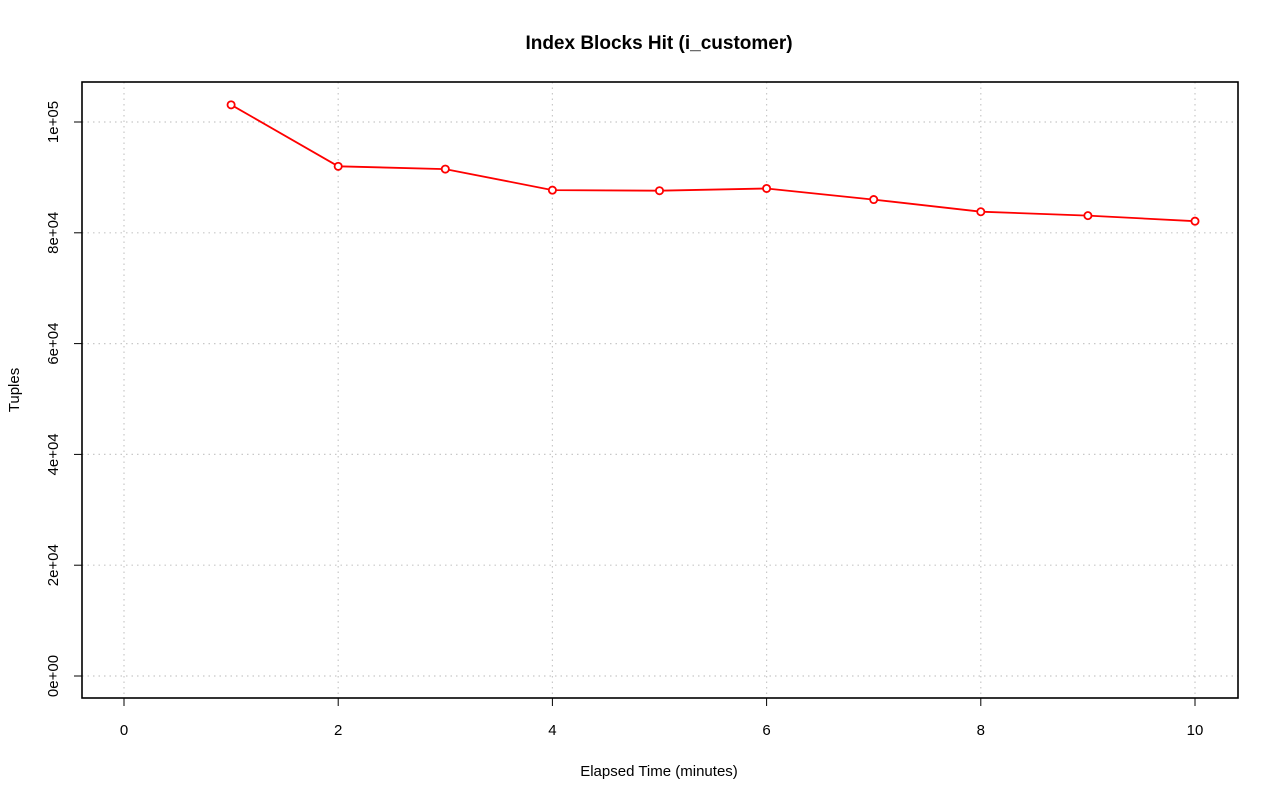  I want to click on series-layer, so click(713, 163).